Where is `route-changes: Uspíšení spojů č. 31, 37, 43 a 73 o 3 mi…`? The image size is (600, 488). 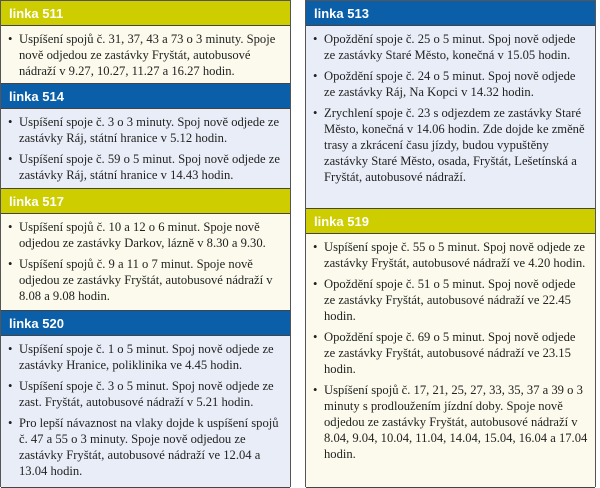 route-changes: Uspíšení spojů č. 31, 37, 43 a 73 o 3 mi… is located at coordinates (145, 55).